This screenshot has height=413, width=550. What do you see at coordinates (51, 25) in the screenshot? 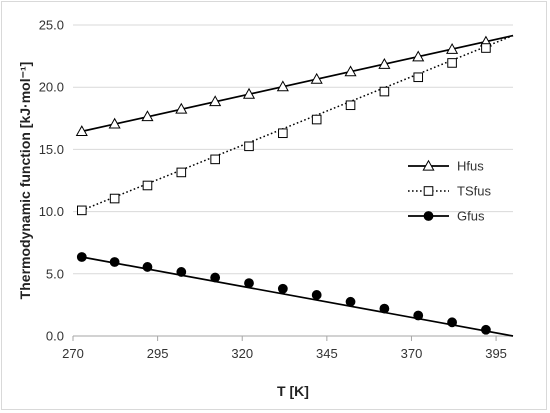
I see `y-tick-label: 25.0` at bounding box center [51, 25].